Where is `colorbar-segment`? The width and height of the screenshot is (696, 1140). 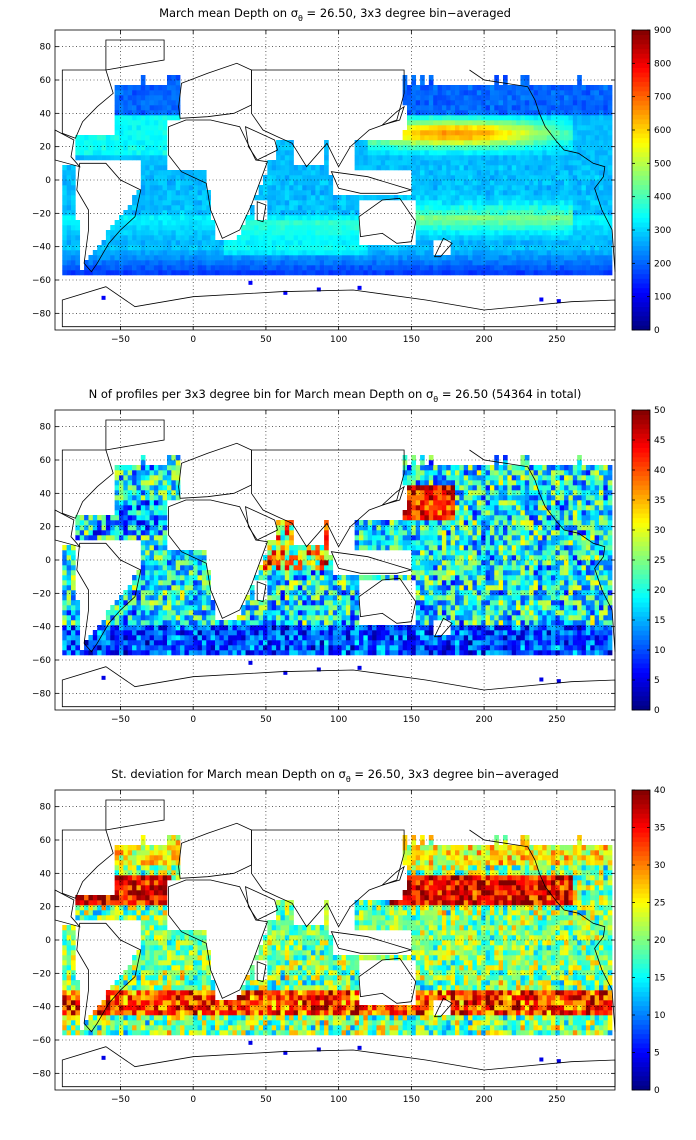
colorbar-segment is located at coordinates (641, 272).